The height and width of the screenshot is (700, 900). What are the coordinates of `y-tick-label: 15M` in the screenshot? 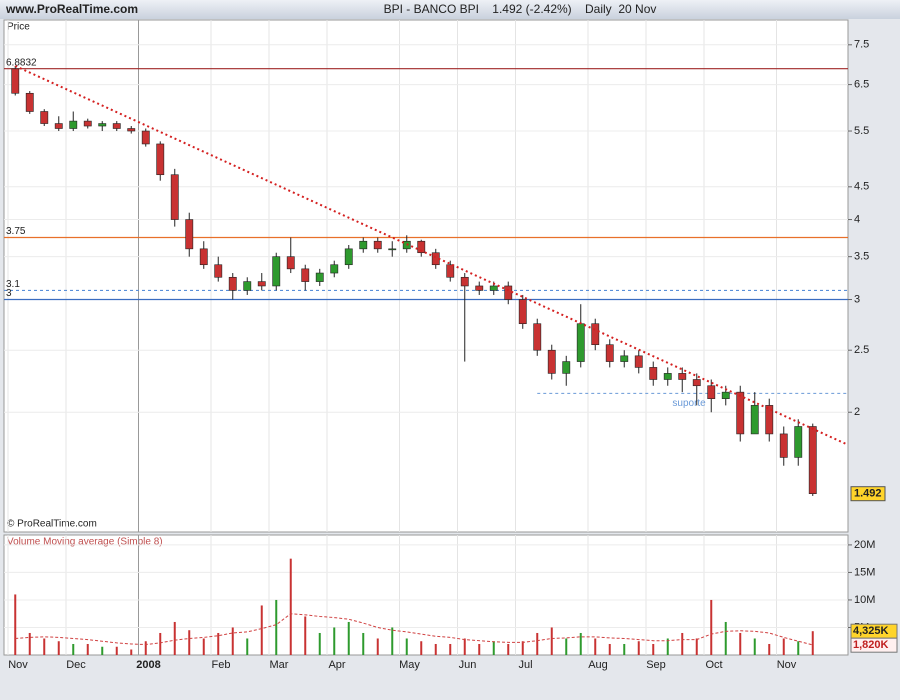 It's located at (864, 572).